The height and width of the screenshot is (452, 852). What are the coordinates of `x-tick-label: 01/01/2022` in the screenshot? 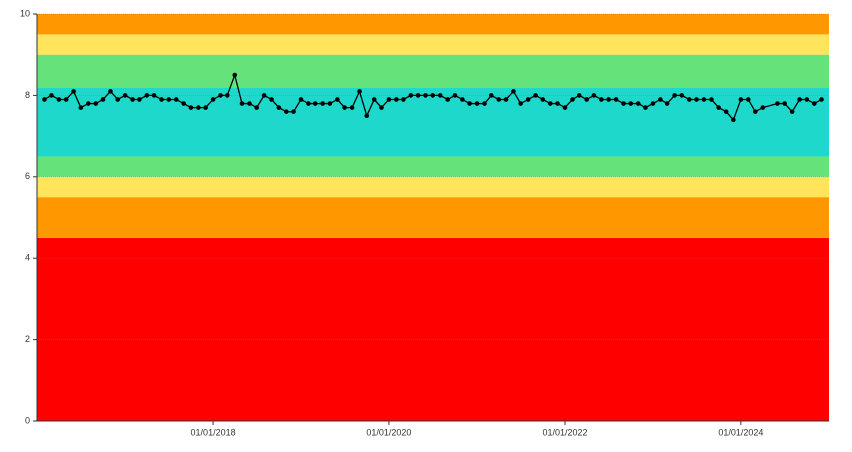 It's located at (564, 432).